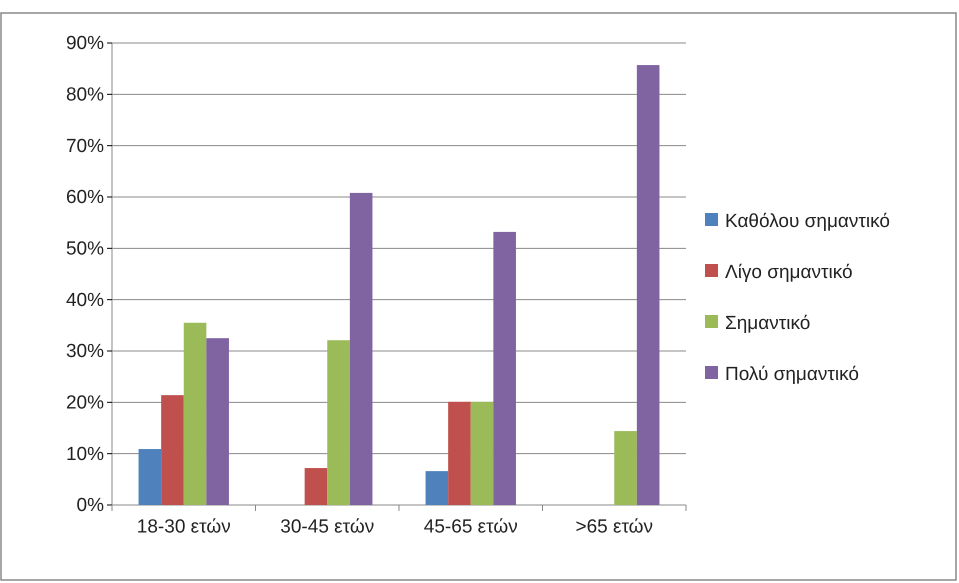  I want to click on y-tick-label: 80%, so click(85, 95).